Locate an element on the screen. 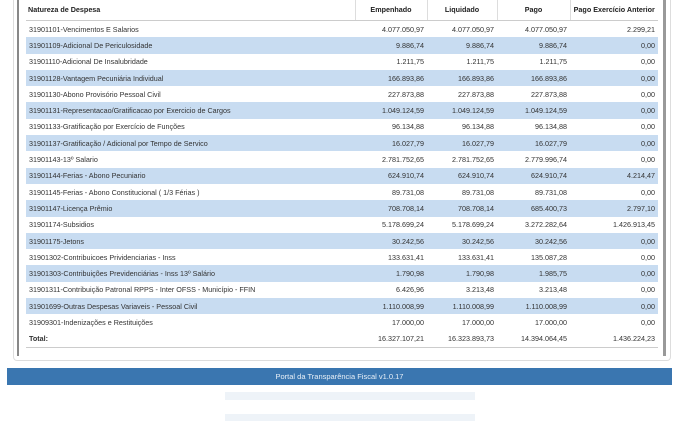  cell-pago: 16.027,79 is located at coordinates (533, 143).